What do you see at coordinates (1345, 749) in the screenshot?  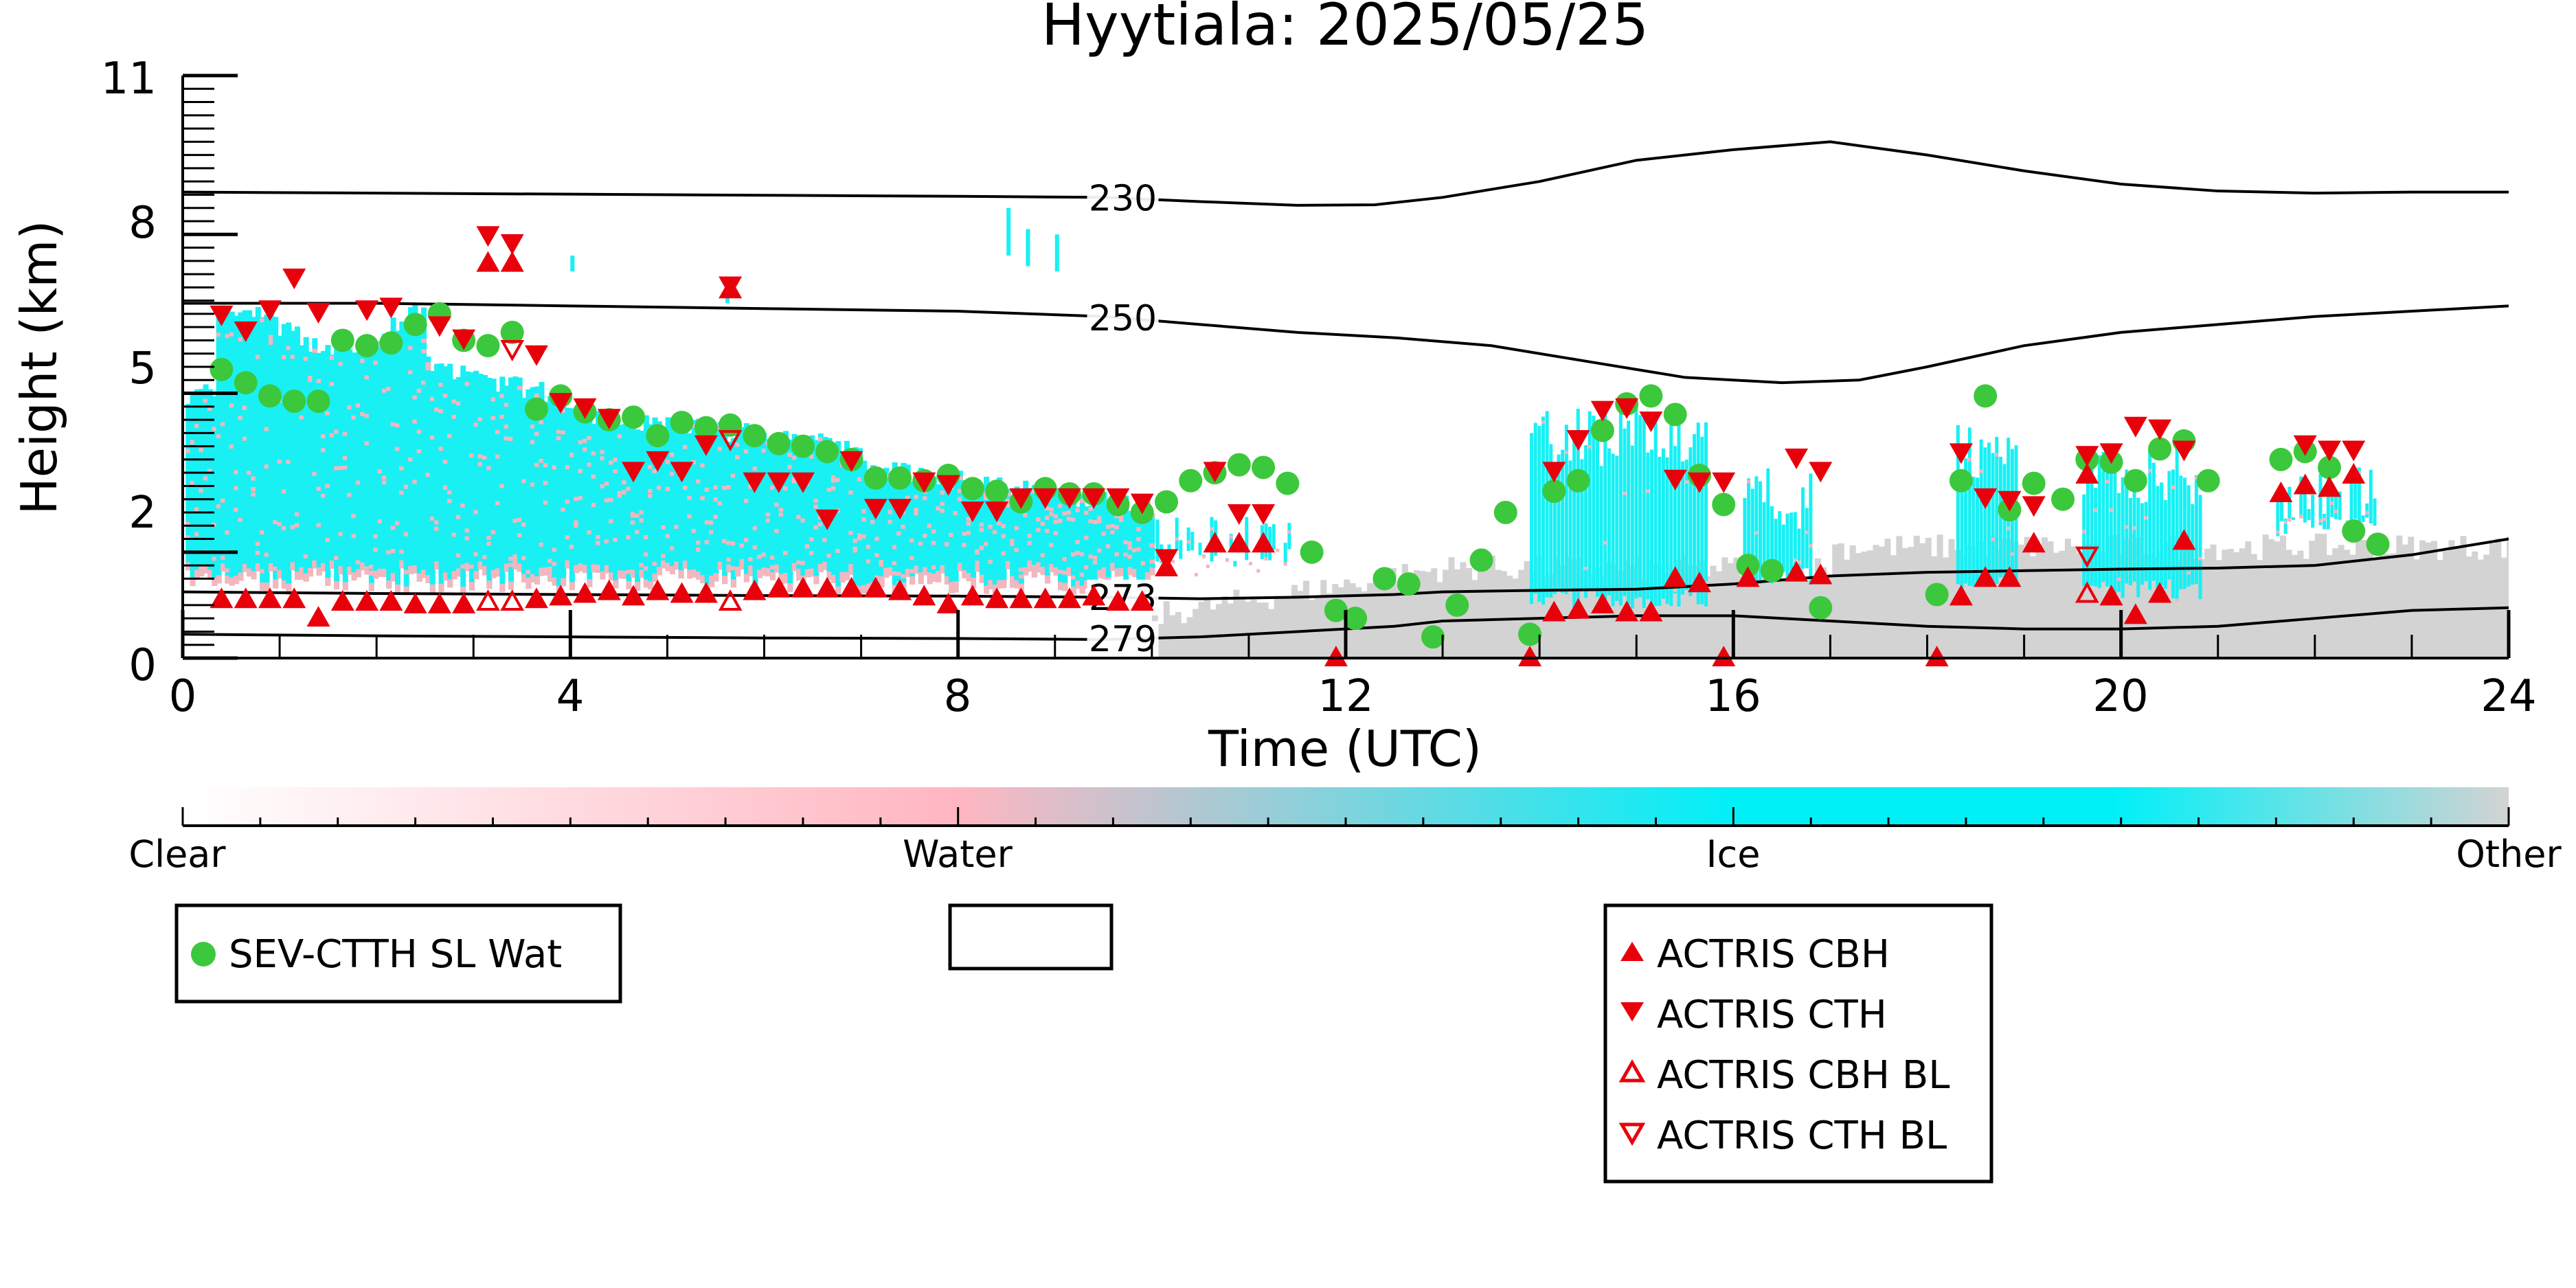 I see `x-axis-label: Time (UTC)` at bounding box center [1345, 749].